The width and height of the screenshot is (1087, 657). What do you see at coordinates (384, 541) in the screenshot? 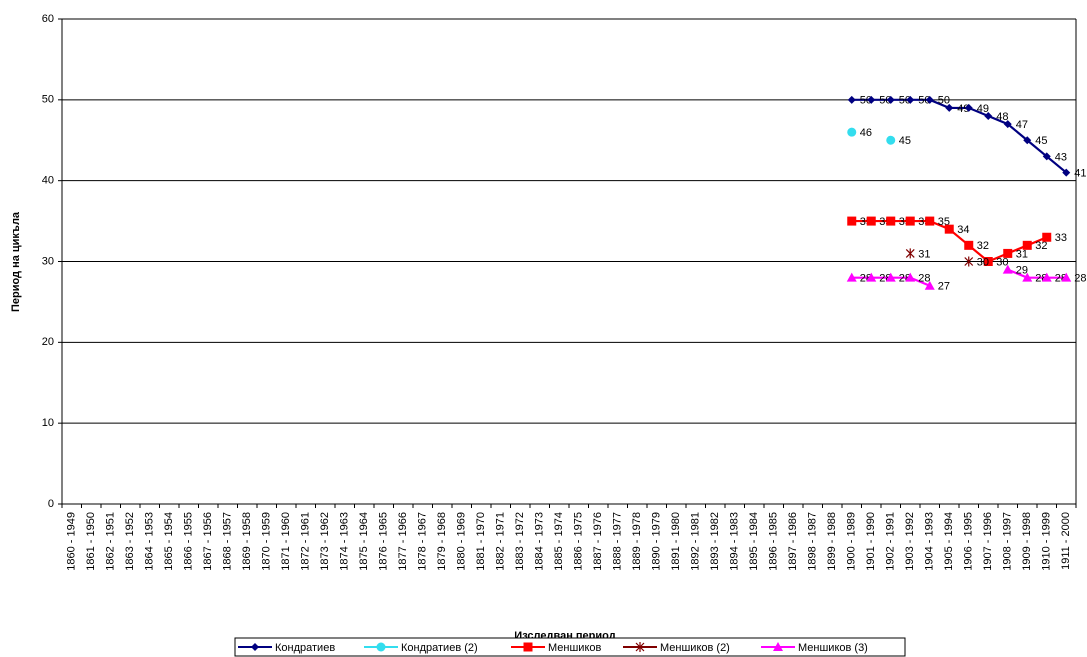
I see `x-tick-label: 1876 - 1965` at bounding box center [384, 541].